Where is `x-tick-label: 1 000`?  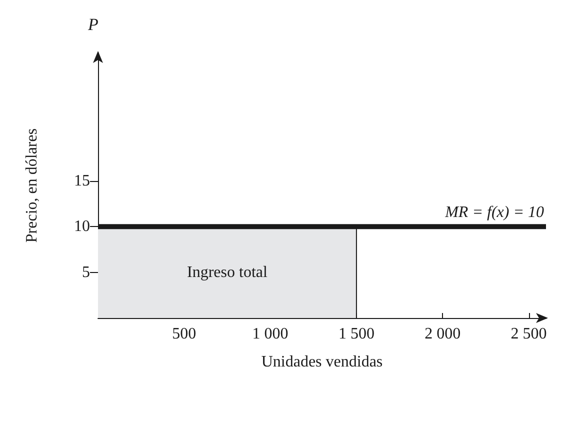
x-tick-label: 1 000 is located at coordinates (270, 334).